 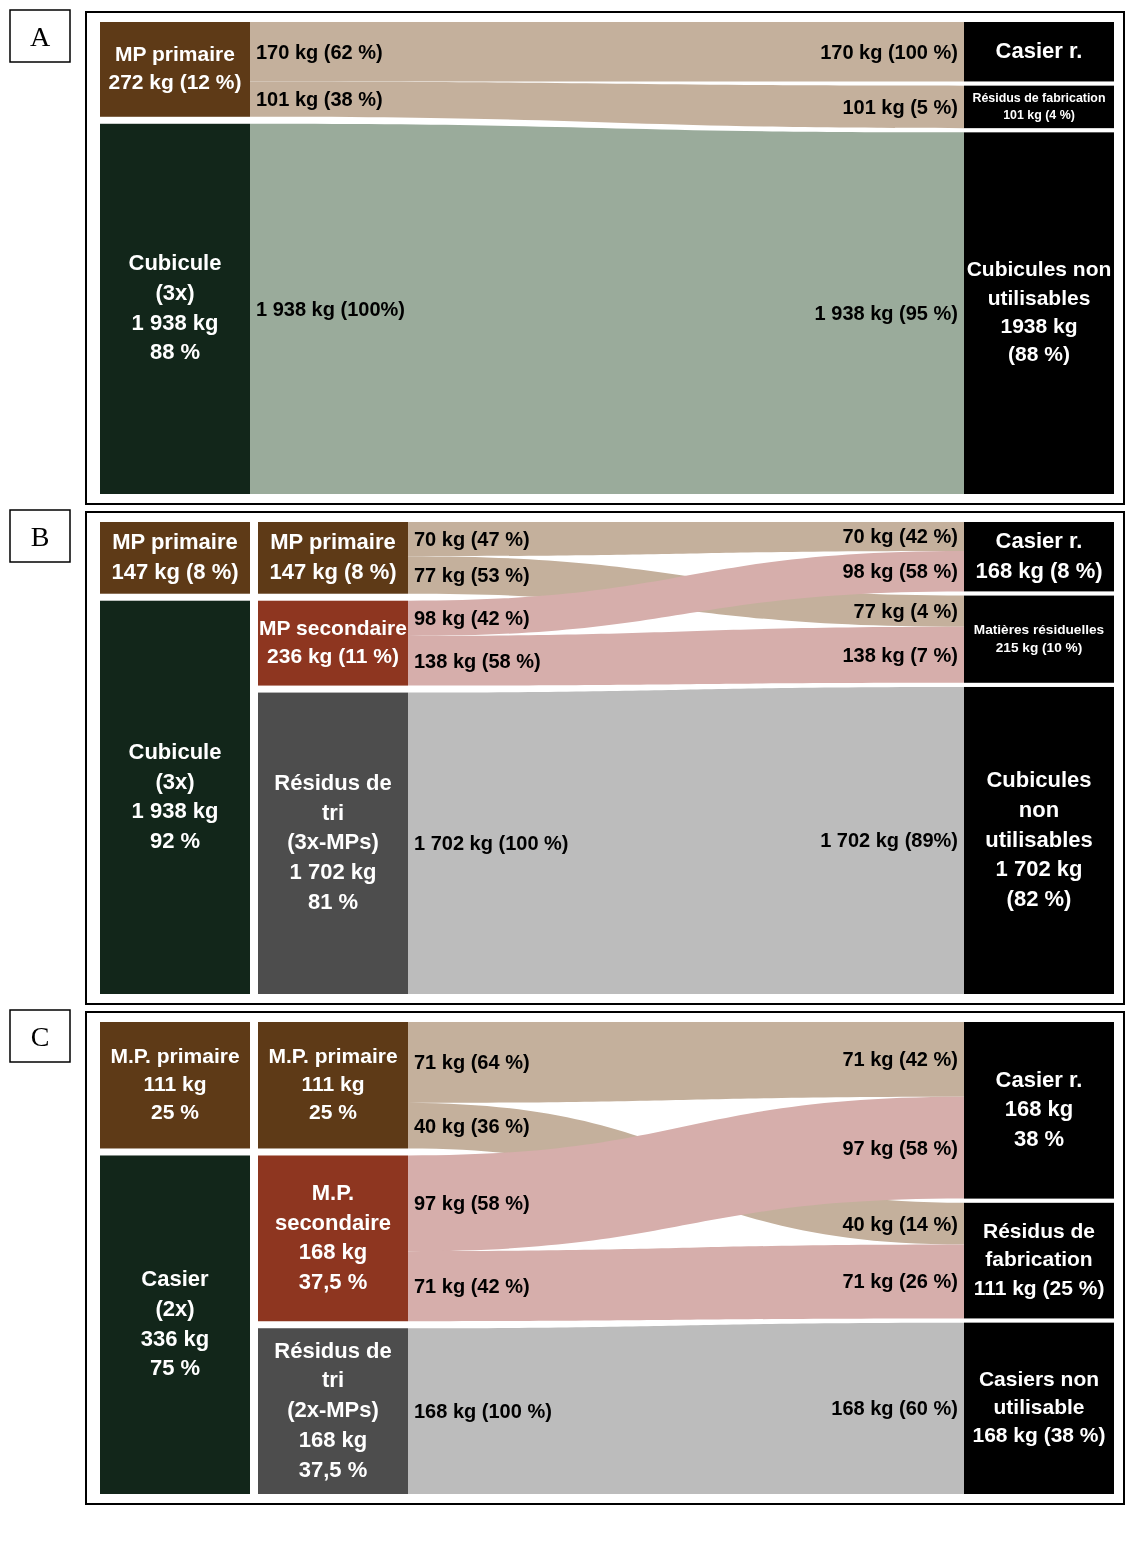 What do you see at coordinates (333, 1409) in the screenshot?
I see `category-label: Résidus de tri (2x-MPs) 168 kg 37,5 %` at bounding box center [333, 1409].